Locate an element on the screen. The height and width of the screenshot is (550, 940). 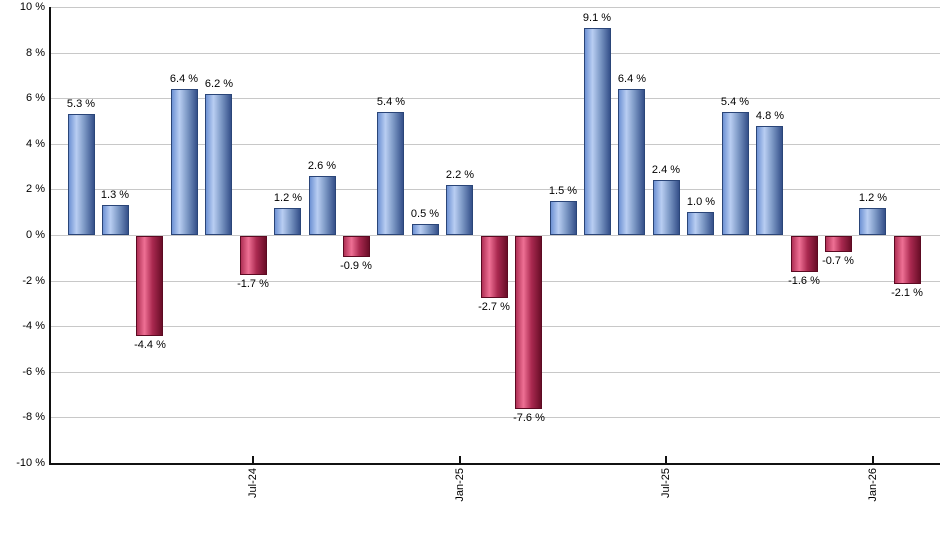
bar-value-label: 5.3 % is located at coordinates (81, 104).